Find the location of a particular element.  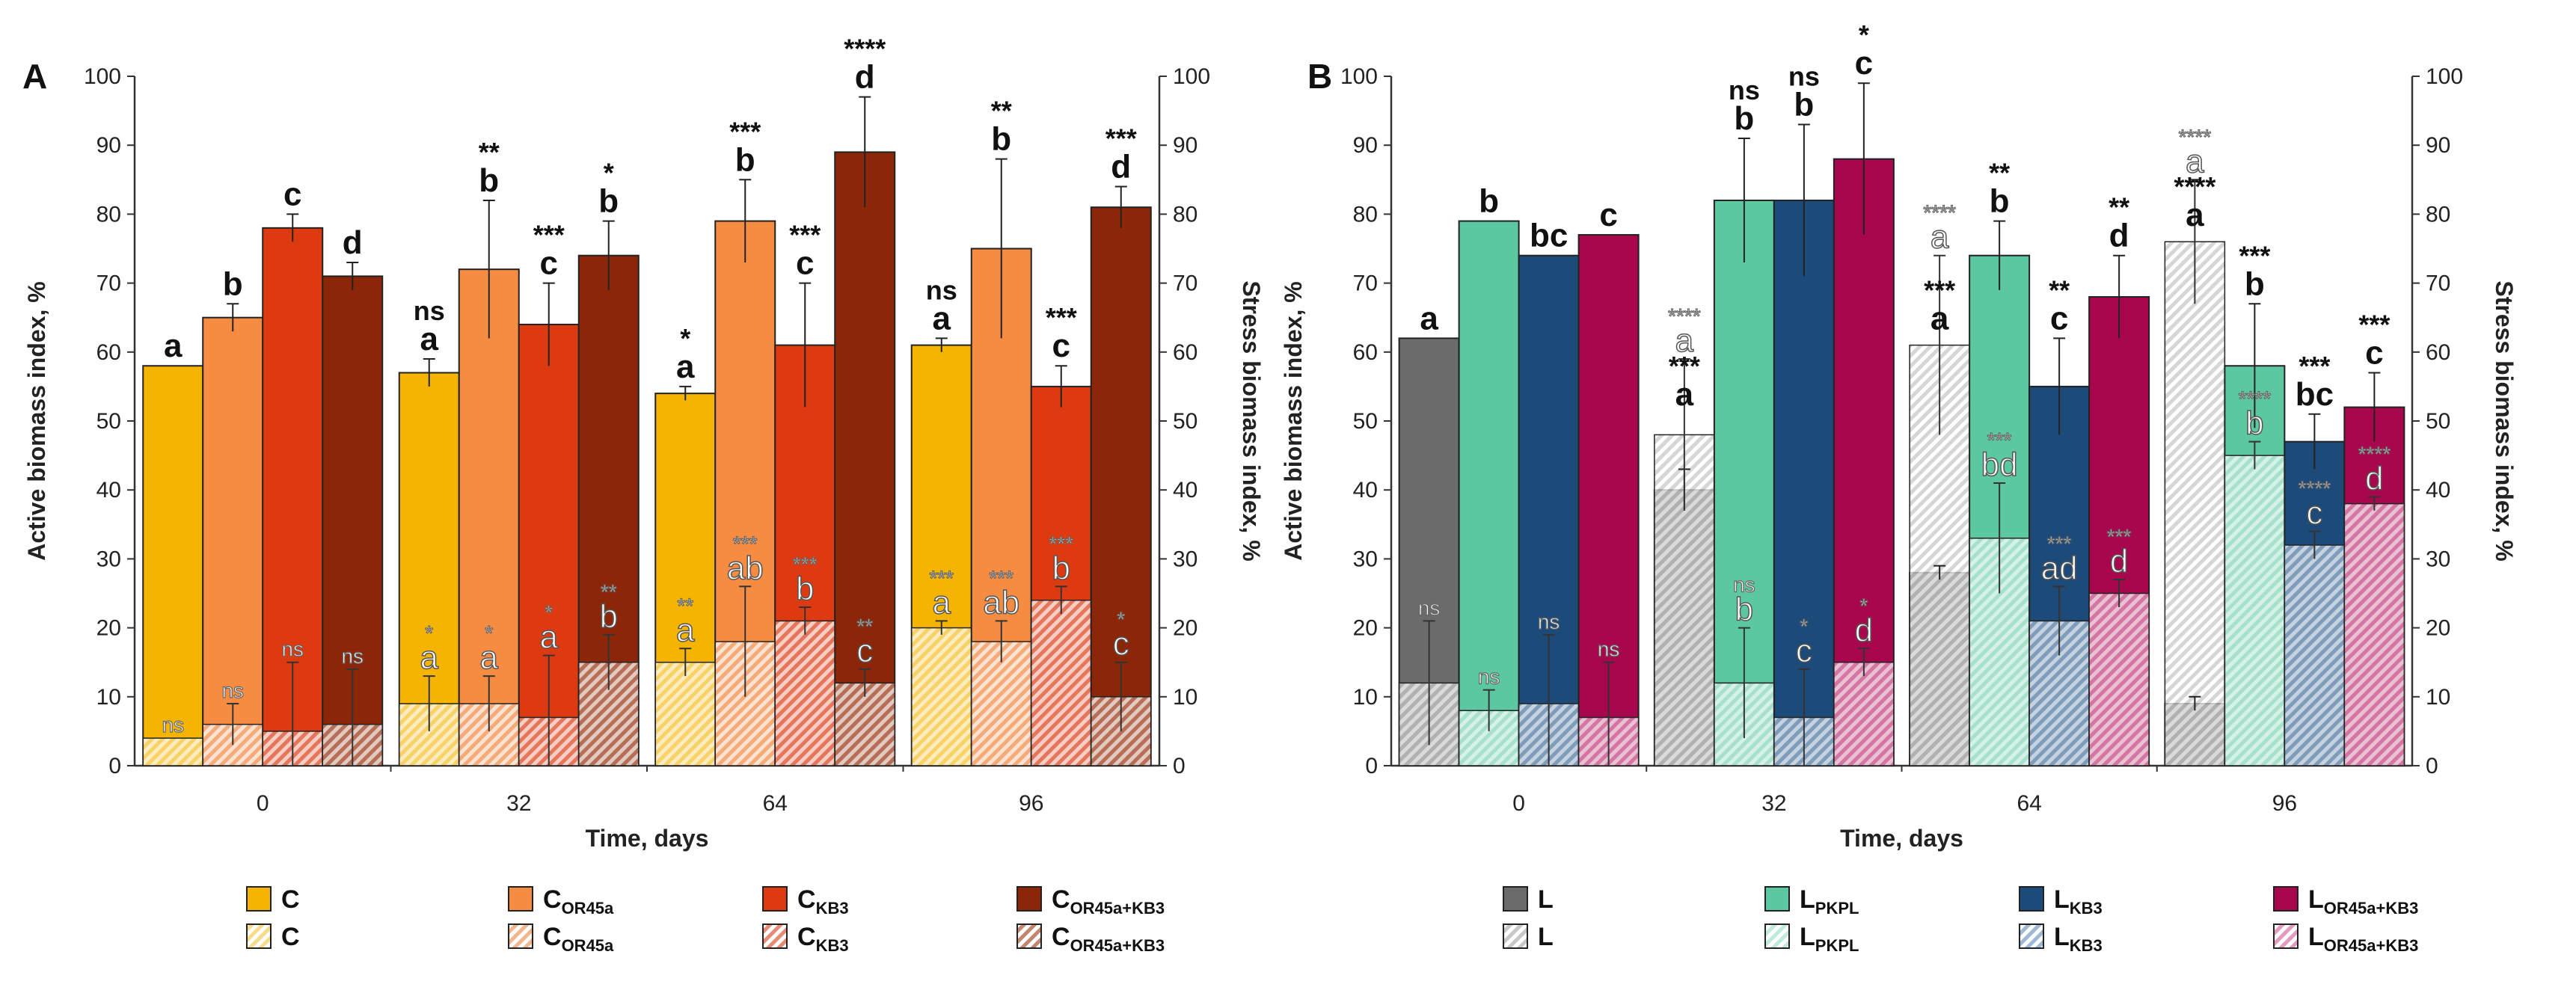

legend-label-stress: C is located at coordinates (290, 937).